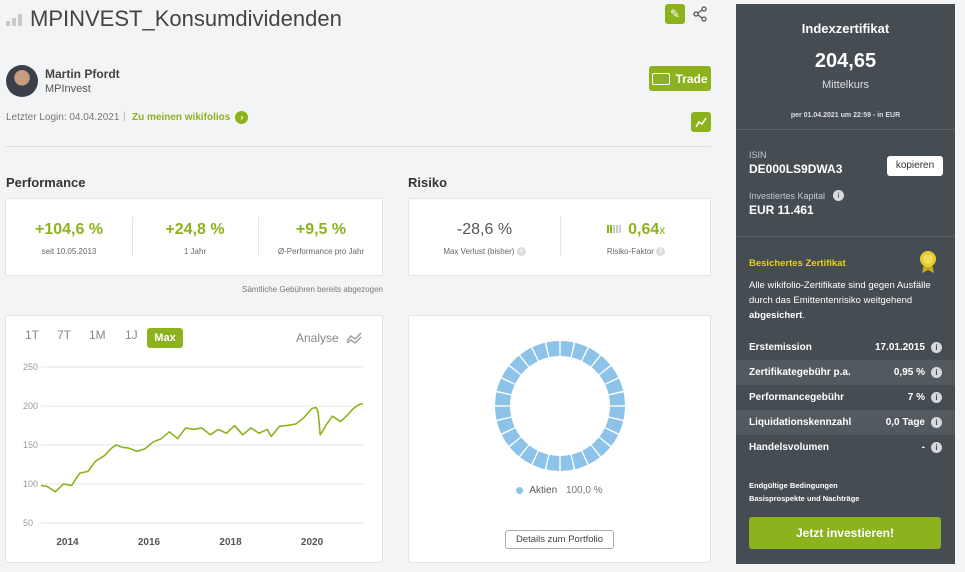  I want to click on row-label: Zertifikategebühr p.a., so click(800, 372).